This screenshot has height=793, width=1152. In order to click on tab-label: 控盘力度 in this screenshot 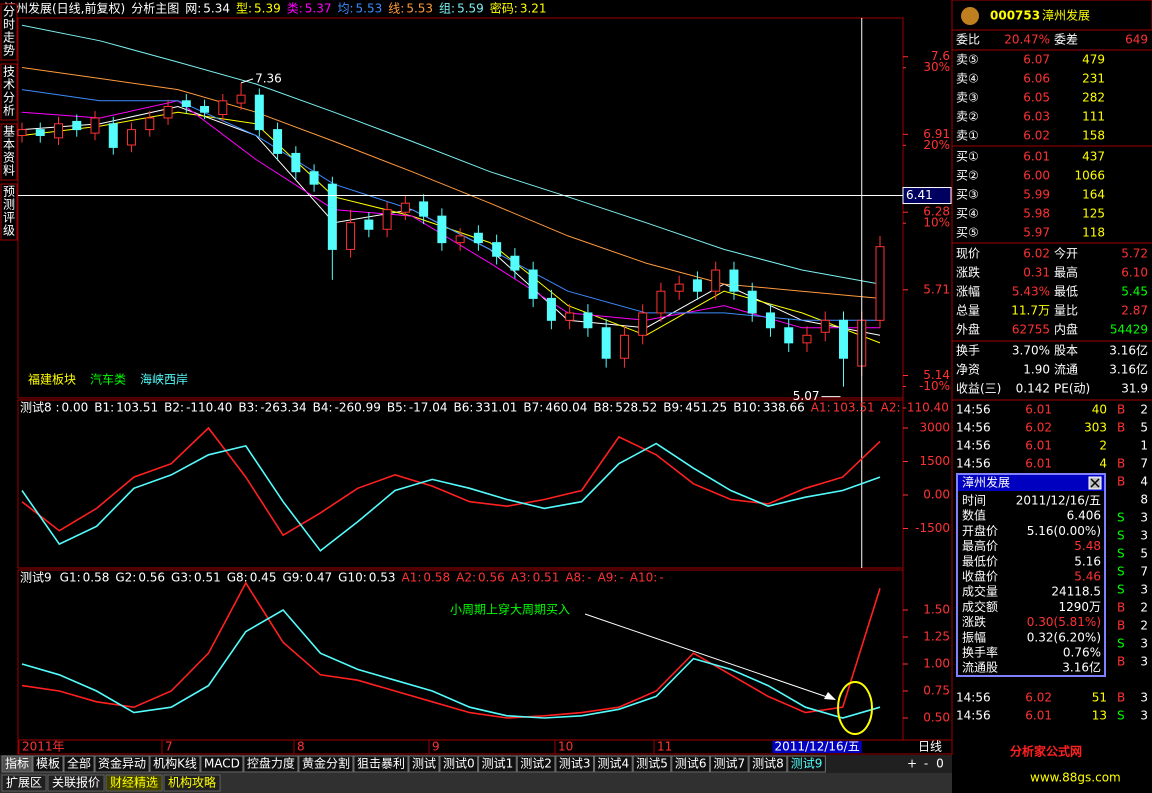, I will do `click(271, 763)`.